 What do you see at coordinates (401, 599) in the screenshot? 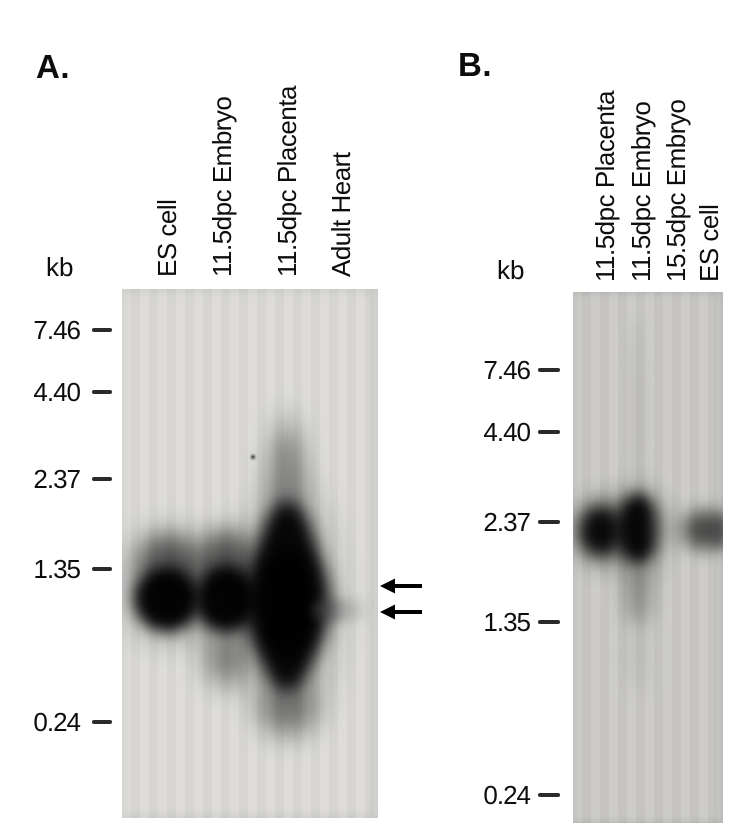
I see `band-arrows` at bounding box center [401, 599].